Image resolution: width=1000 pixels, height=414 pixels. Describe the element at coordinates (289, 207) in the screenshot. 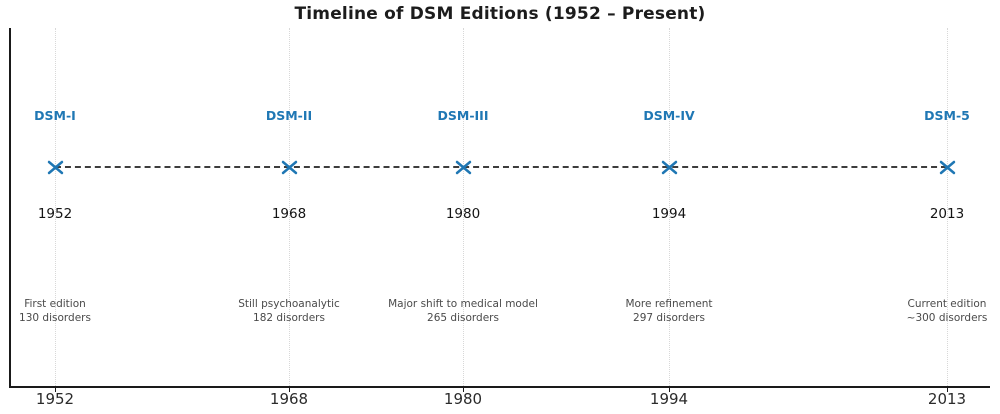

I see `gridline-1968` at that location.